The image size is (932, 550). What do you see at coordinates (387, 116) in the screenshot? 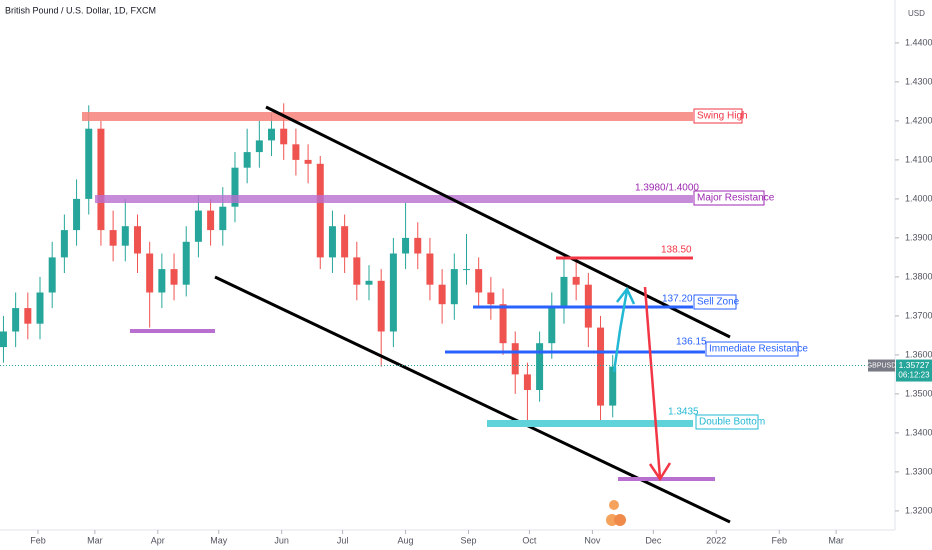
I see `swing-high-zone` at bounding box center [387, 116].